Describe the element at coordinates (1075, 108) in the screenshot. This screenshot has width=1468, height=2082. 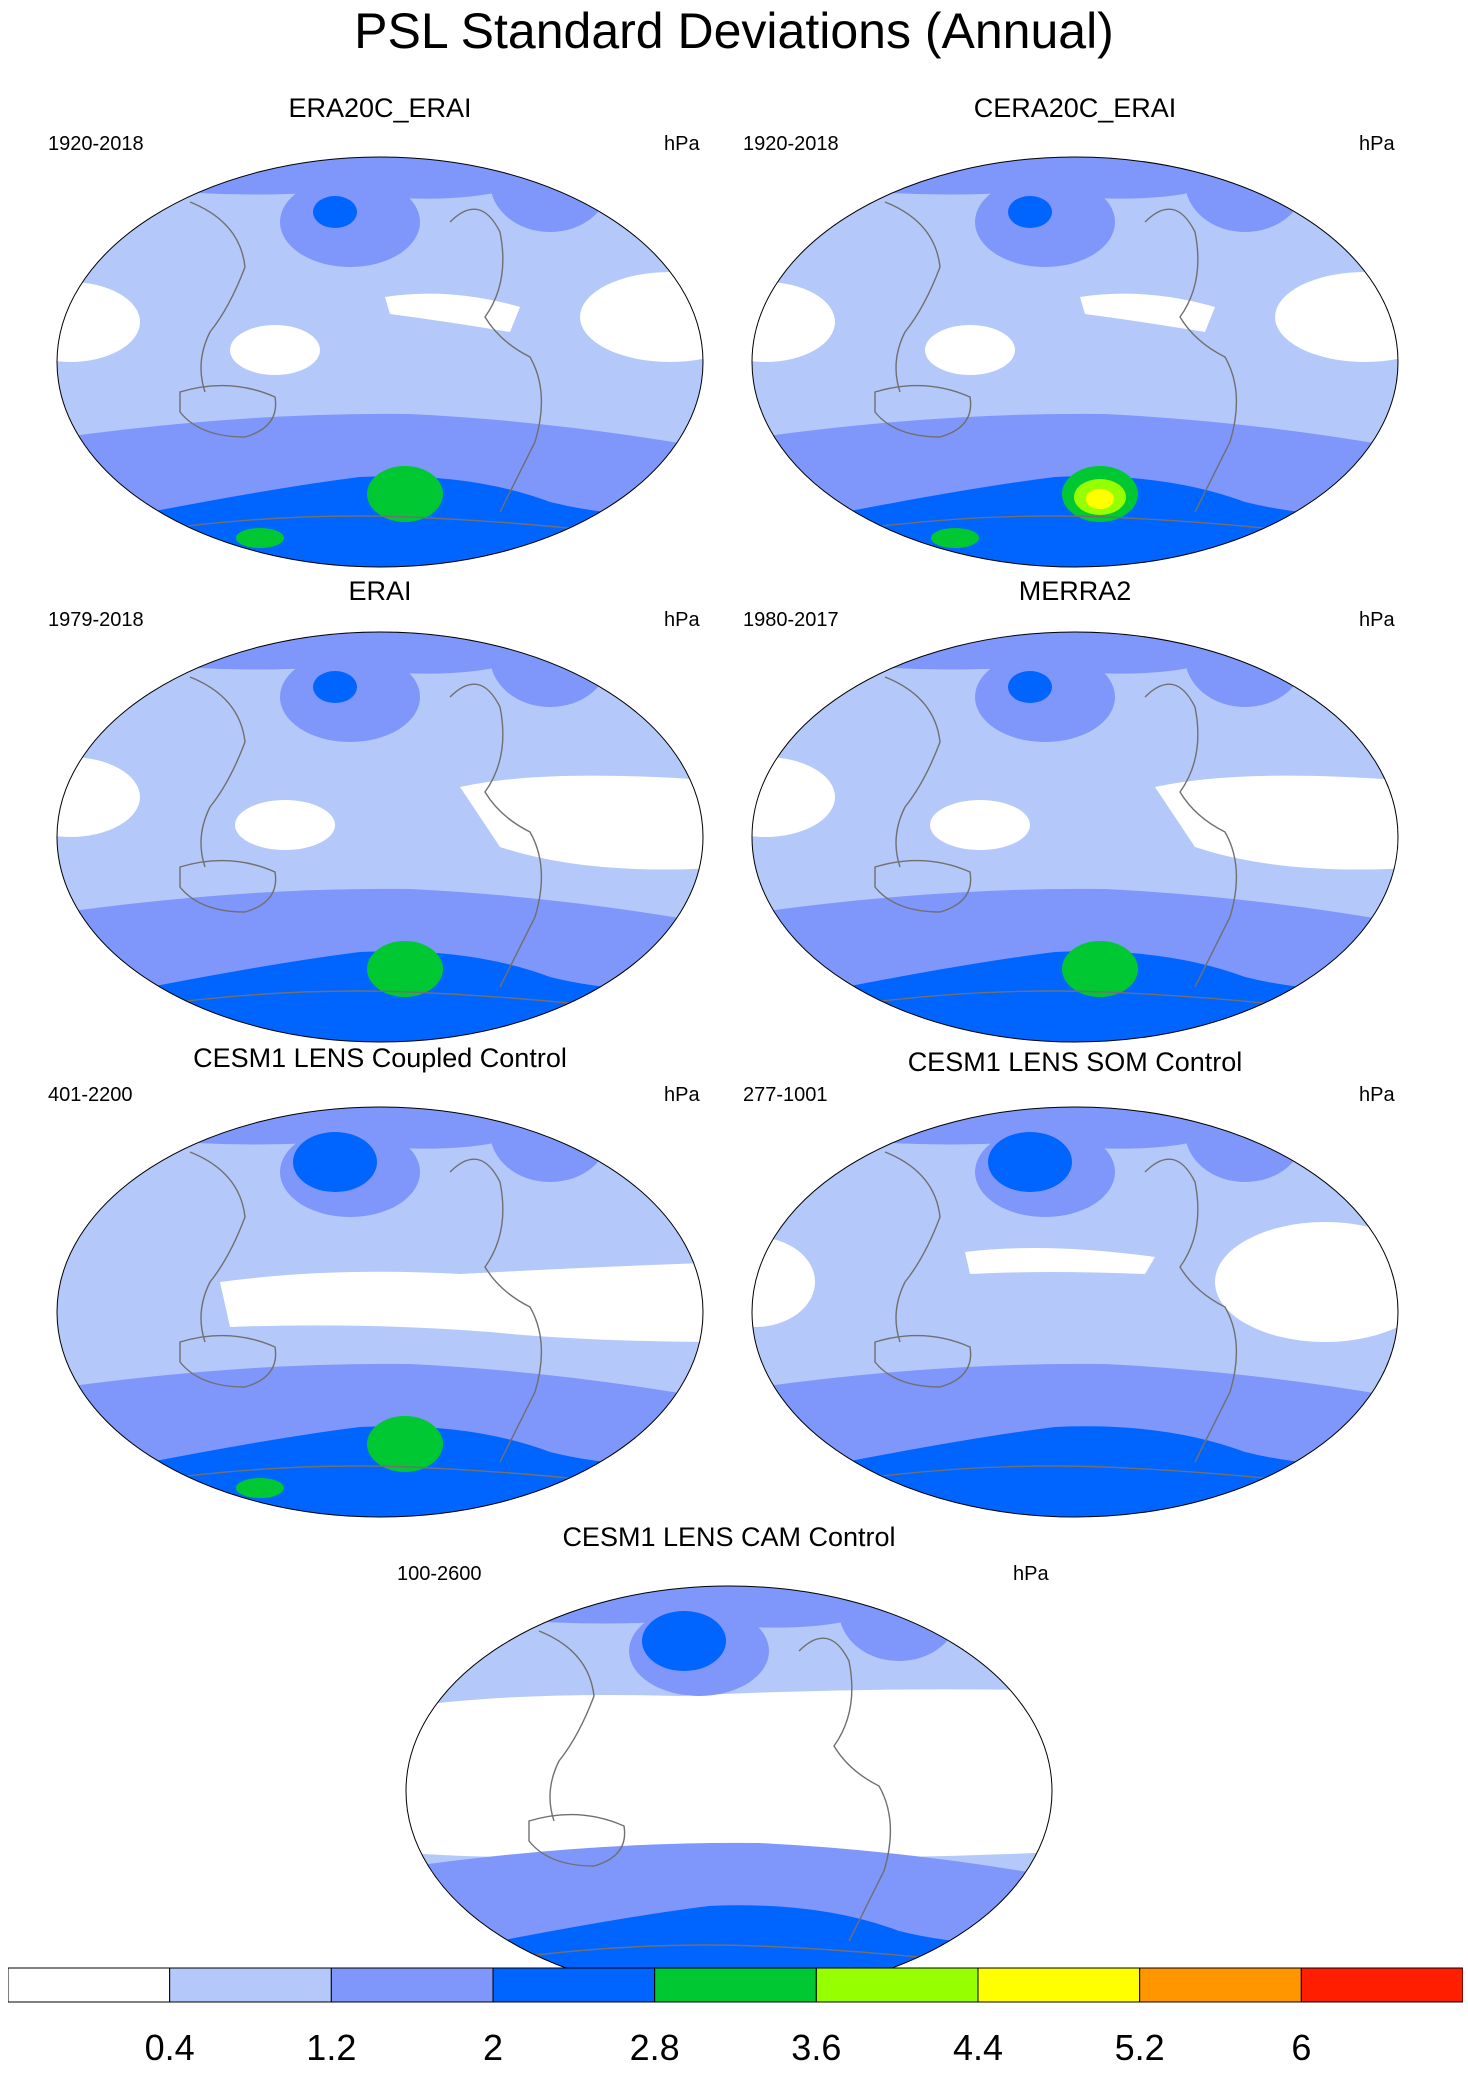
I see `panel-title: CERA20C_ERAI` at that location.